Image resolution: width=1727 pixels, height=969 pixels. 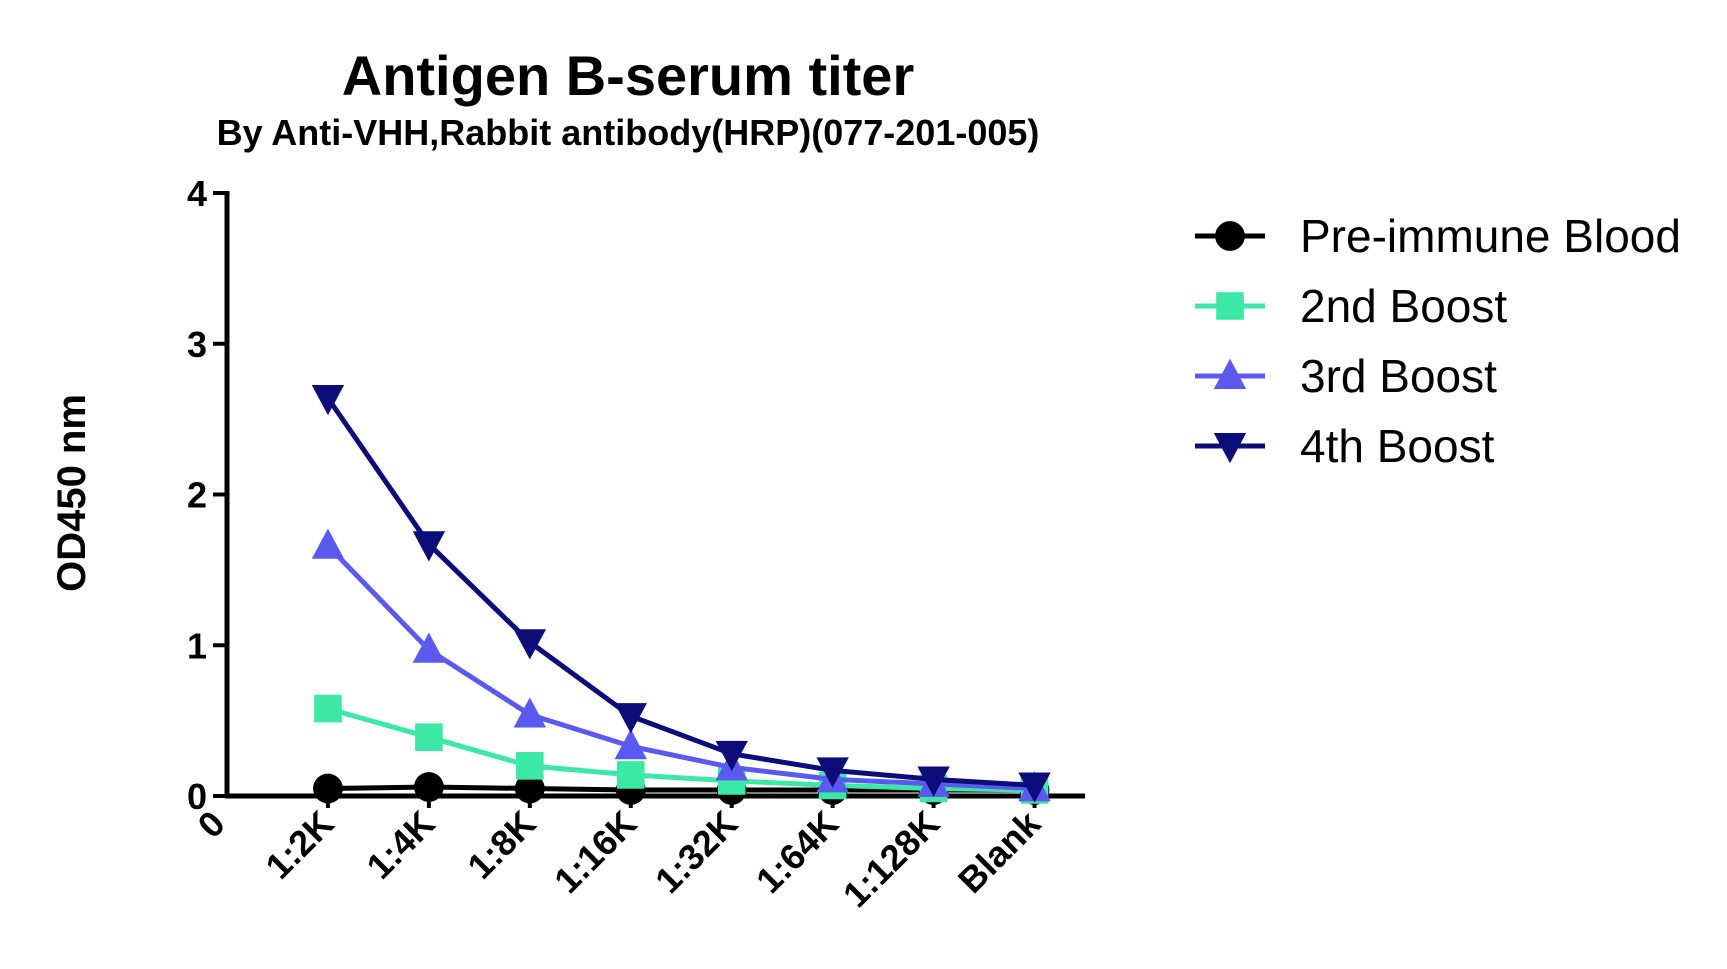 What do you see at coordinates (1397, 446) in the screenshot?
I see `legend-label: 4th Boost` at bounding box center [1397, 446].